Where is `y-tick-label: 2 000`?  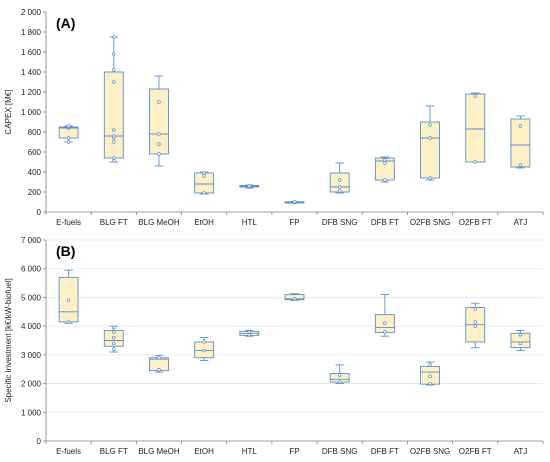
y-tick-label: 2 000 is located at coordinates (31, 12).